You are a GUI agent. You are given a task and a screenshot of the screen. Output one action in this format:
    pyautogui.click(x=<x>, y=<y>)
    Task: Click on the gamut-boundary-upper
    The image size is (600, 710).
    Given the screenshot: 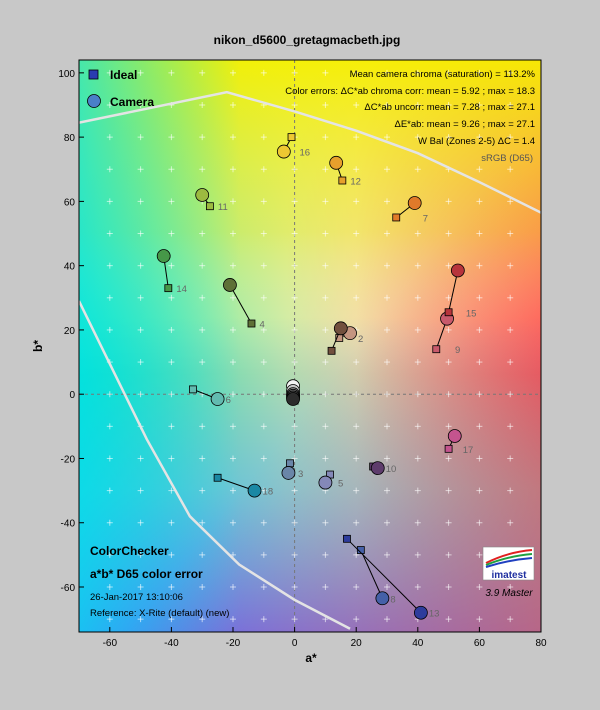 What is the action you would take?
    pyautogui.click(x=310, y=152)
    